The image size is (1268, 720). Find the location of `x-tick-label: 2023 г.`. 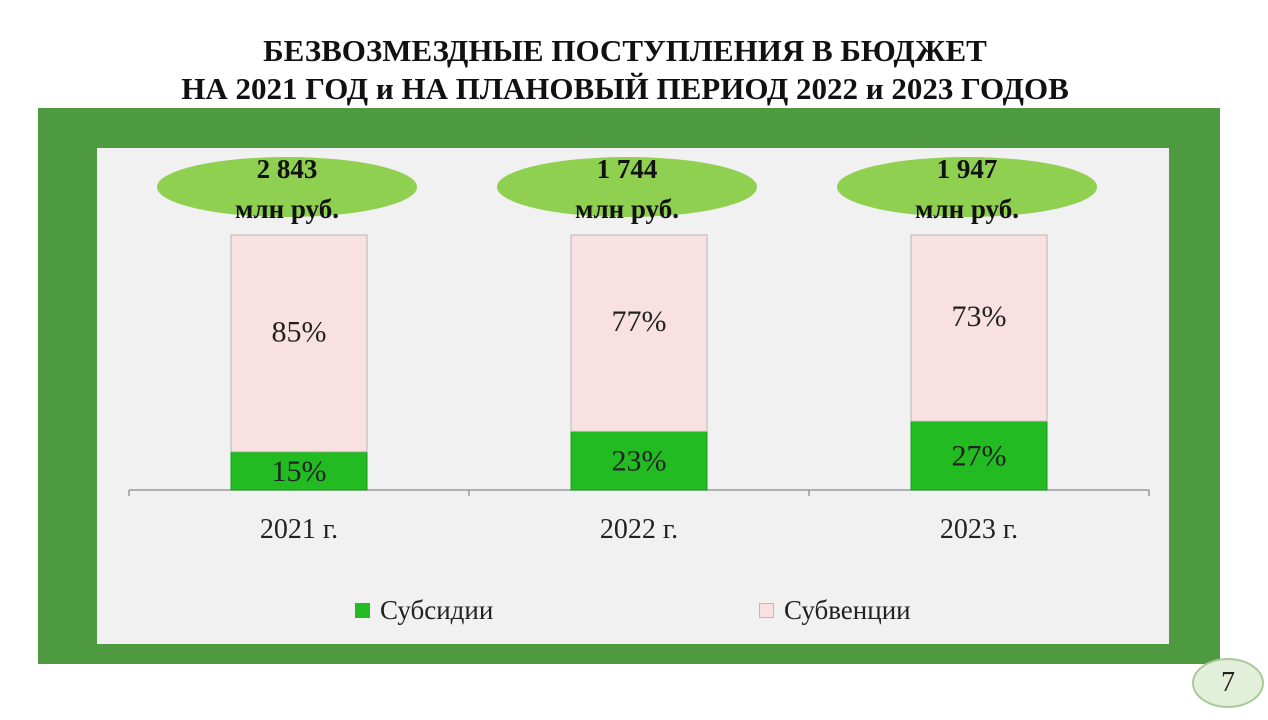

x-tick-label: 2023 г. is located at coordinates (979, 529).